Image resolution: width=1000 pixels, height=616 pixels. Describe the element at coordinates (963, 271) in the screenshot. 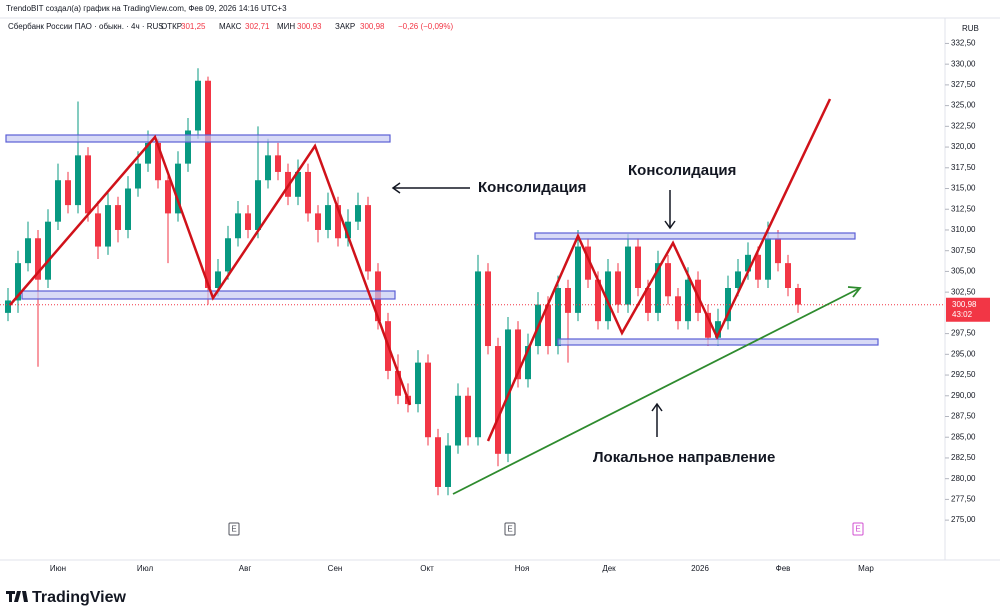

I see `y-tick-label: 305,00` at that location.